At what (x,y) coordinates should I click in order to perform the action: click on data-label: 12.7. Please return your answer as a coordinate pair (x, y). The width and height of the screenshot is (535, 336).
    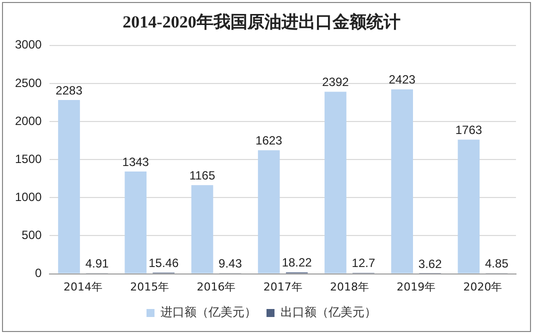
    Looking at the image, I should click on (364, 263).